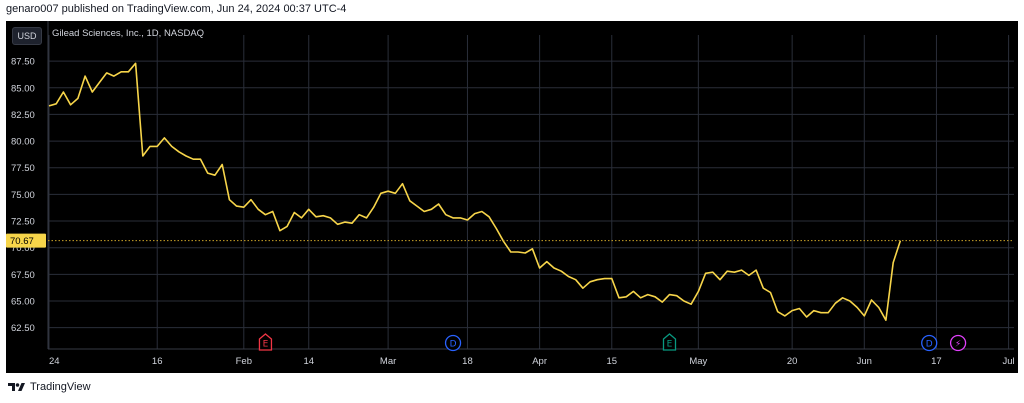 The height and width of the screenshot is (403, 1024). Describe the element at coordinates (539, 361) in the screenshot. I see `x-tick-label: Apr` at that location.